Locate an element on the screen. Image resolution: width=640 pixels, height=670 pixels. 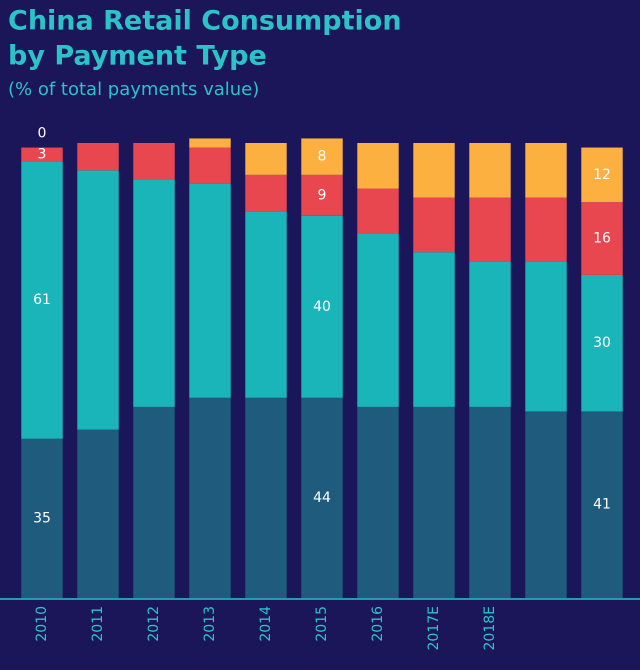
value-label: 16 is located at coordinates (602, 239).